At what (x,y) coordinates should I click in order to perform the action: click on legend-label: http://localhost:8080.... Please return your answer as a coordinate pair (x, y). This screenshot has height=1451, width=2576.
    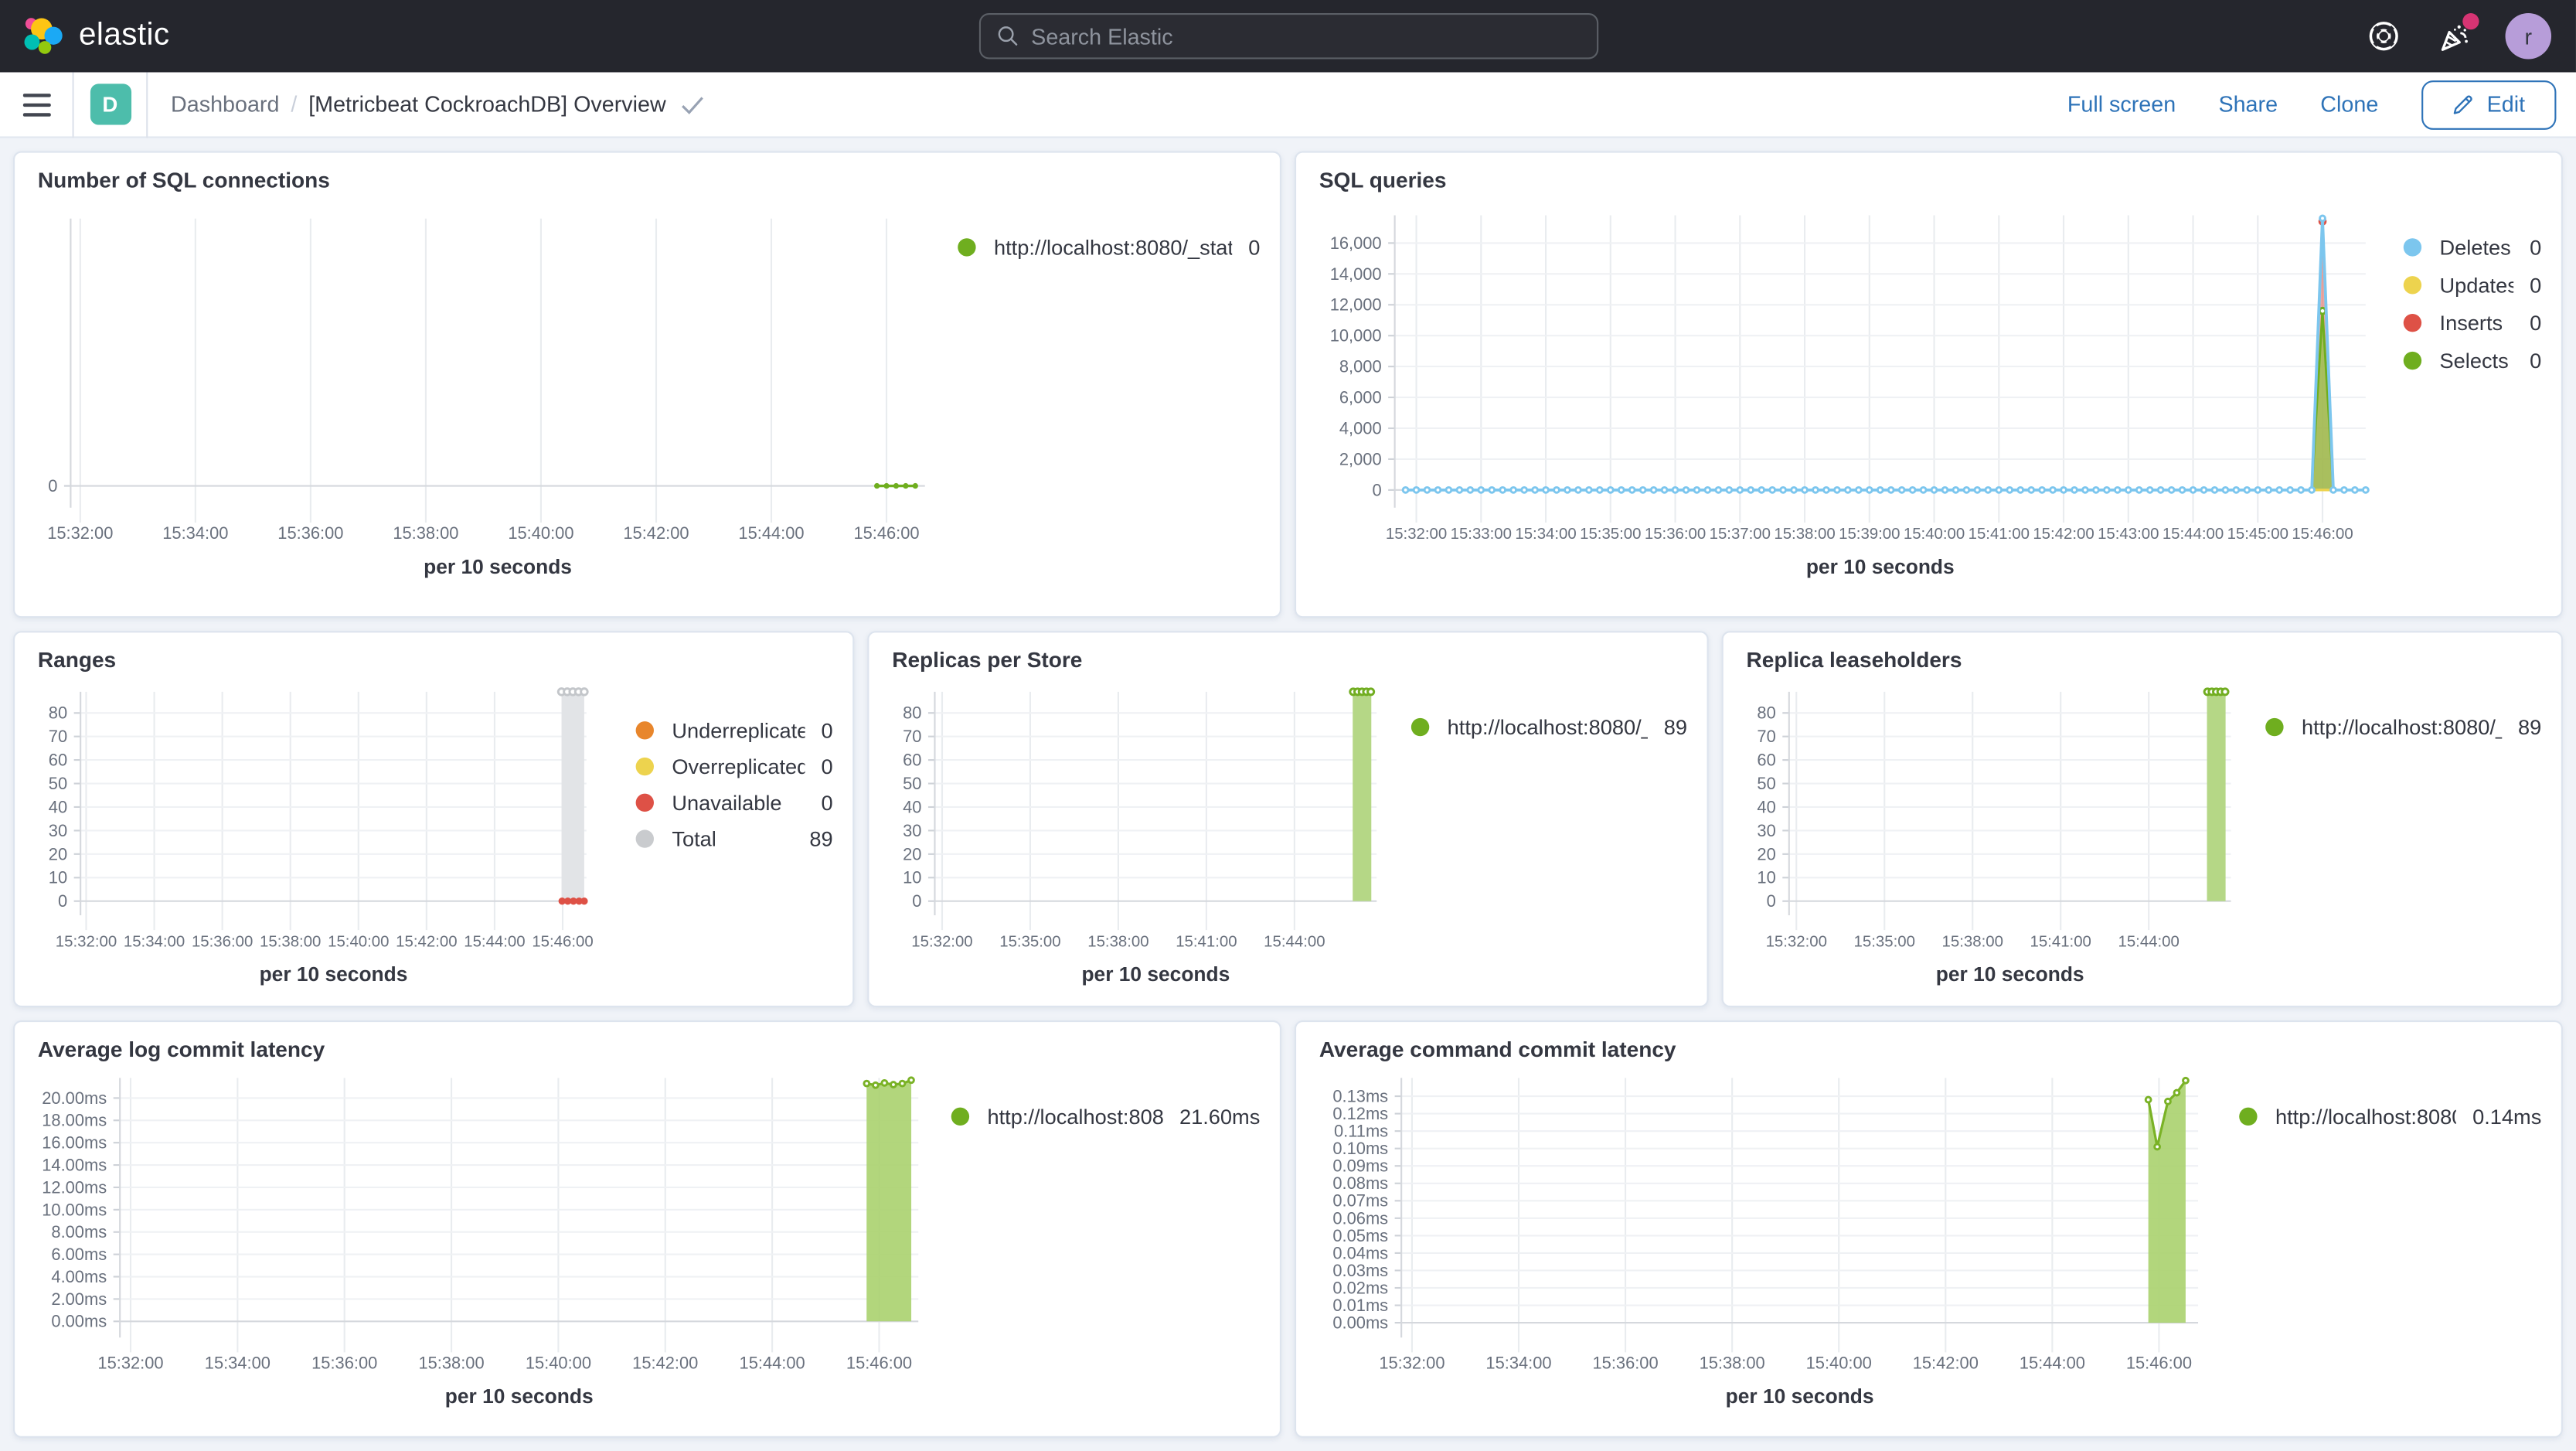
    Looking at the image, I should click on (2365, 1116).